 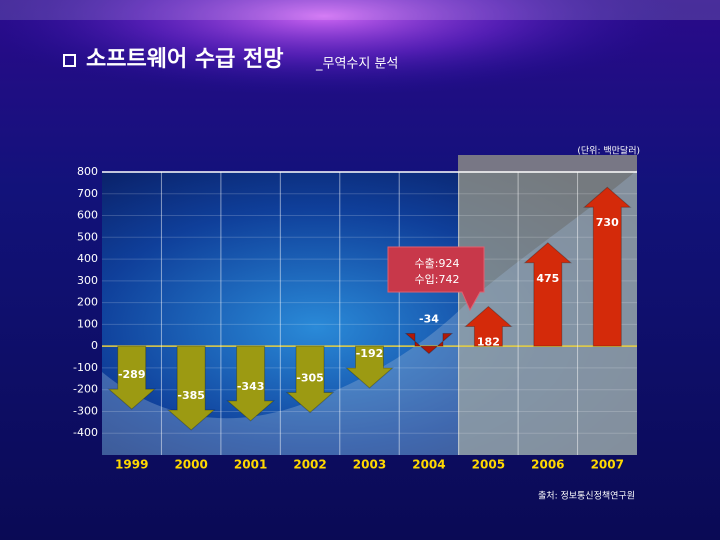 I want to click on value-label: -289, so click(x=132, y=374).